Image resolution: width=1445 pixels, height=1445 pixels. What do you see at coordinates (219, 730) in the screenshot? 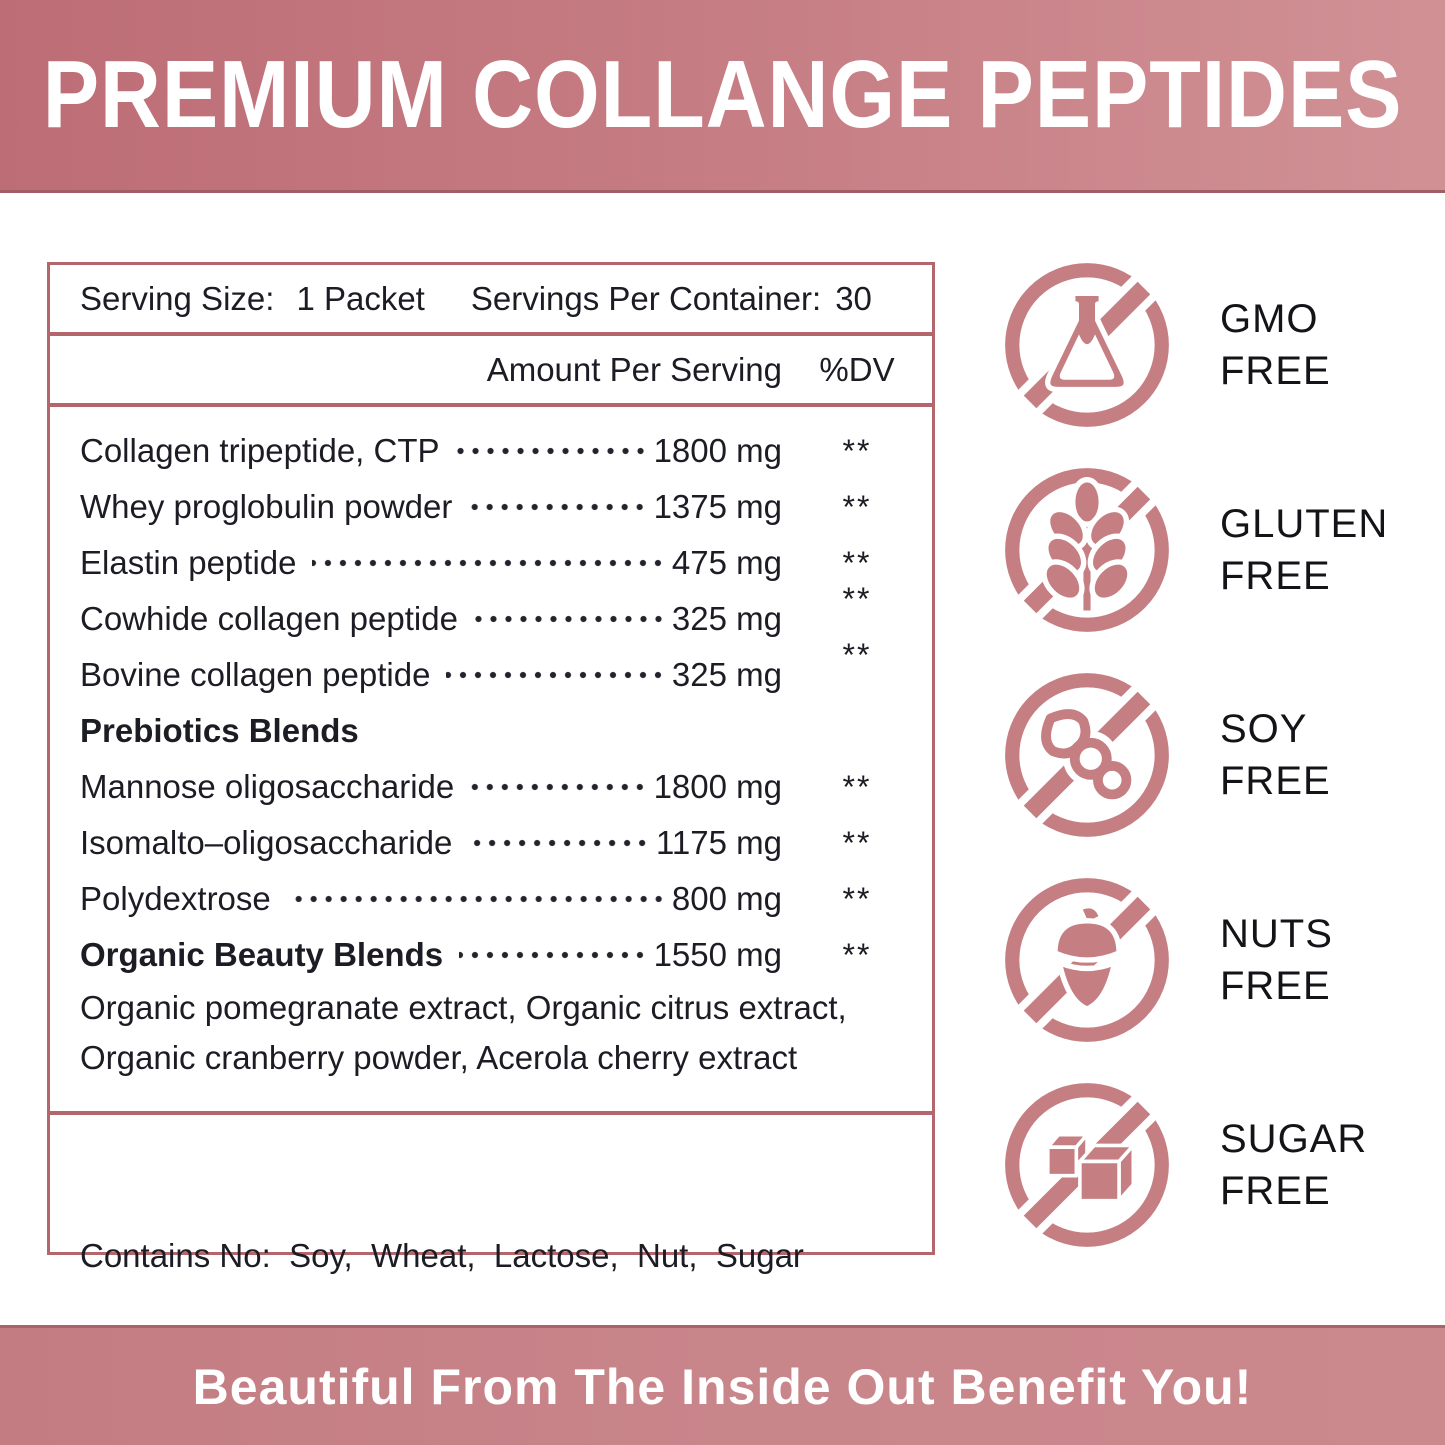
I see `section-header: Prebiotics Blends` at bounding box center [219, 730].